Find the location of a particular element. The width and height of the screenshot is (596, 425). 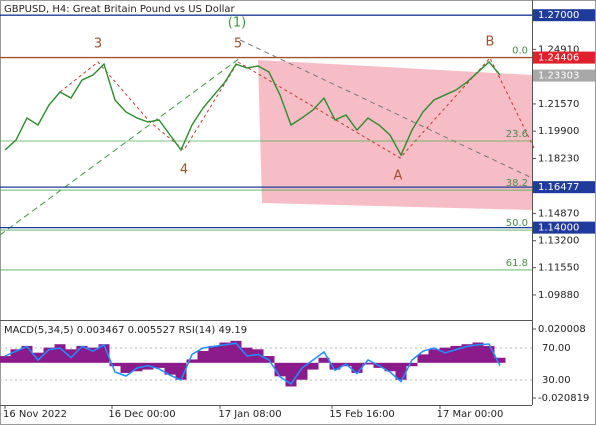

y-tick-label: 1.11550 is located at coordinates (558, 268).